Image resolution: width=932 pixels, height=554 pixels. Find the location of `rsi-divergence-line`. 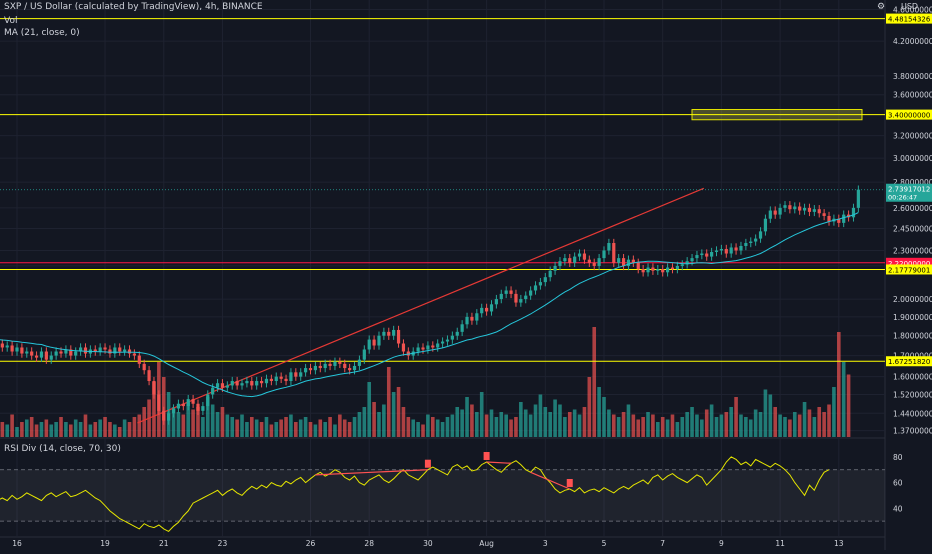

rsi-divergence-line is located at coordinates (499, 462).